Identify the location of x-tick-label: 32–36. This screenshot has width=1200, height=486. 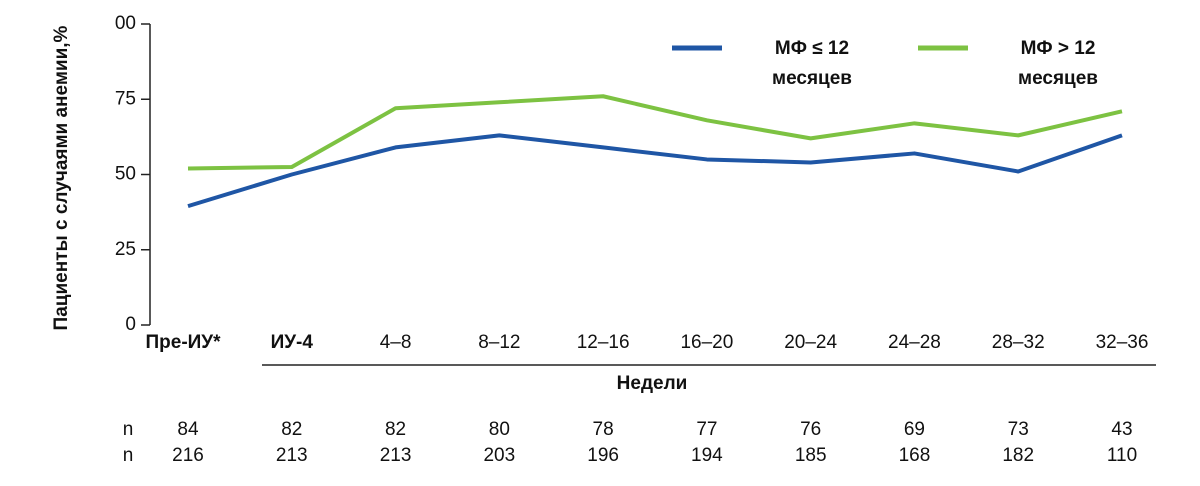
(1122, 342).